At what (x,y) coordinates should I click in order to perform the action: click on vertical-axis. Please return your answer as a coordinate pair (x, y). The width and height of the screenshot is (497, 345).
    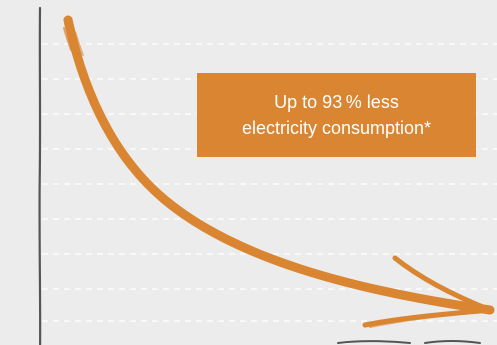
    Looking at the image, I should click on (40, 175).